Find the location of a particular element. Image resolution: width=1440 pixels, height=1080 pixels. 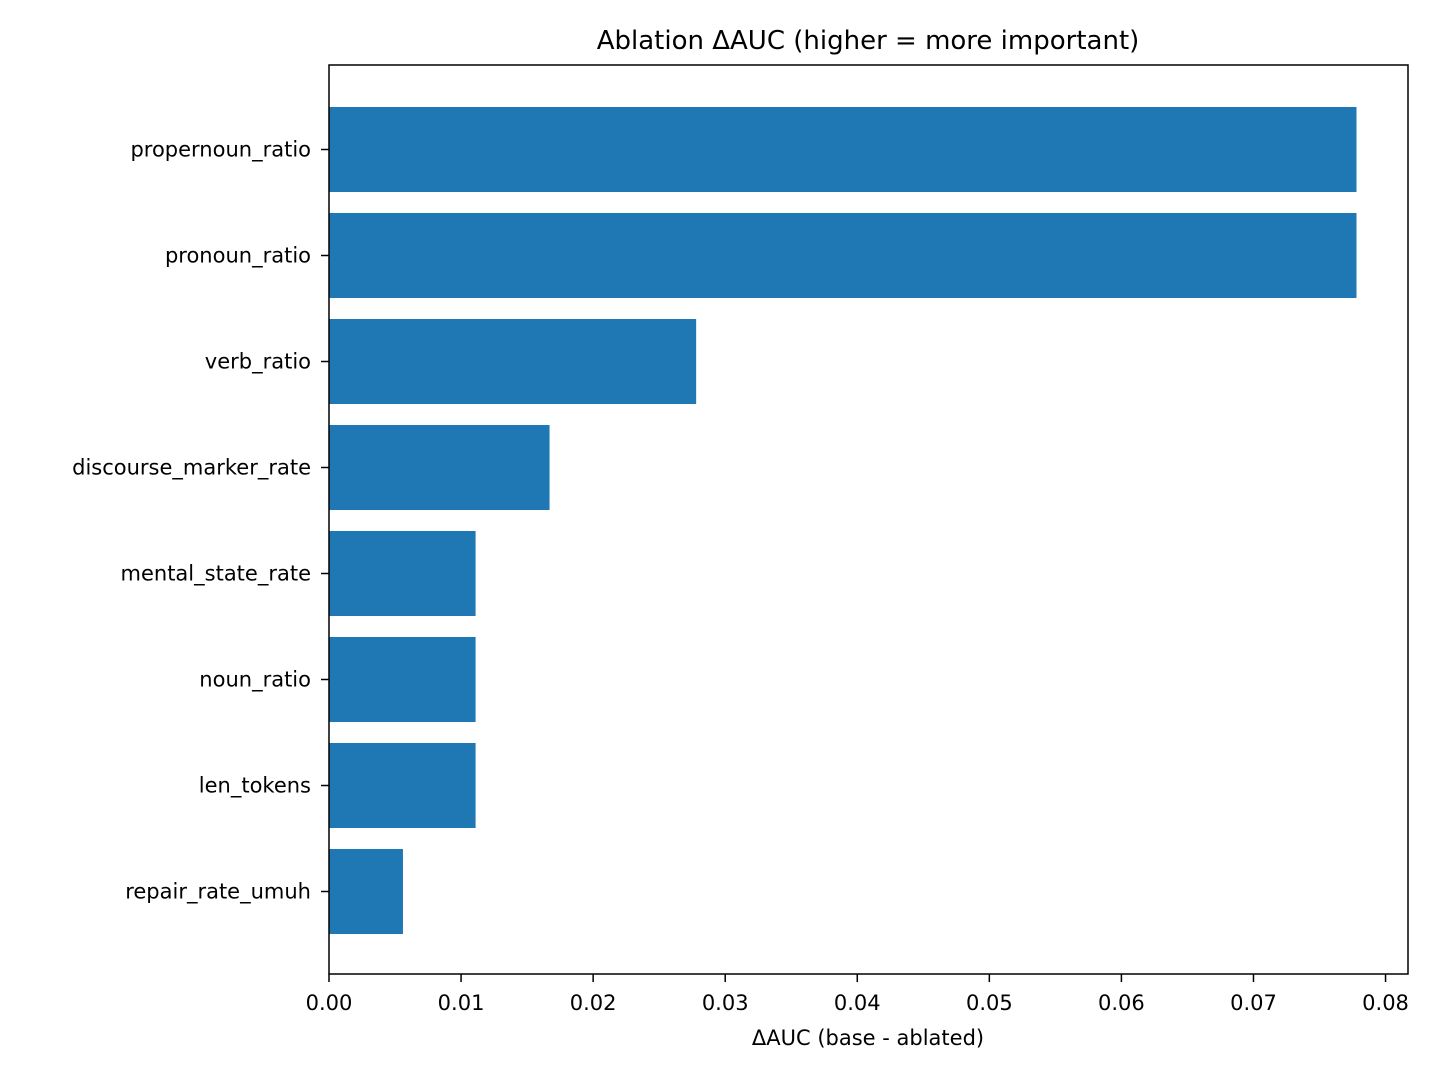

x-tick-label: 0.07 is located at coordinates (1253, 1003).